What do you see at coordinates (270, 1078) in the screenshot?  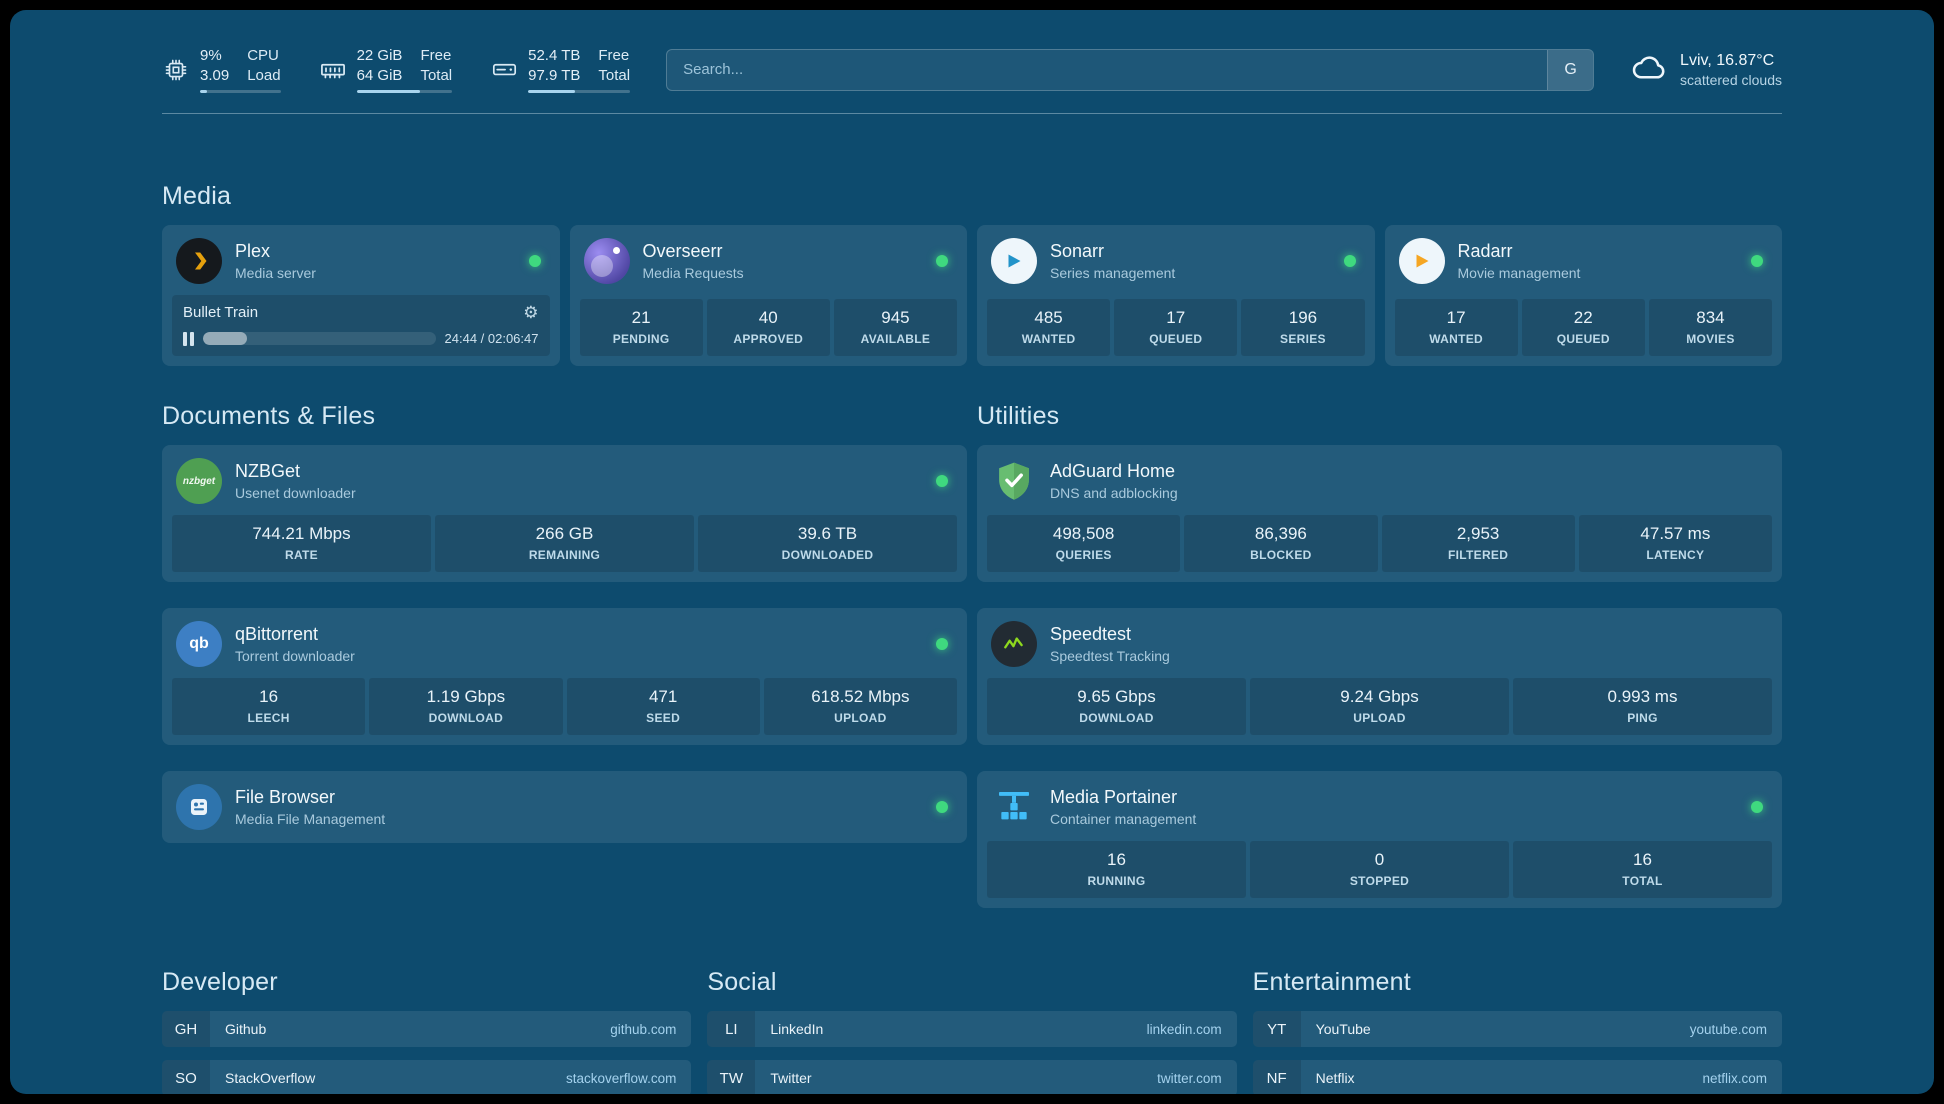 I see `bookmark-name: StackOverflow` at bounding box center [270, 1078].